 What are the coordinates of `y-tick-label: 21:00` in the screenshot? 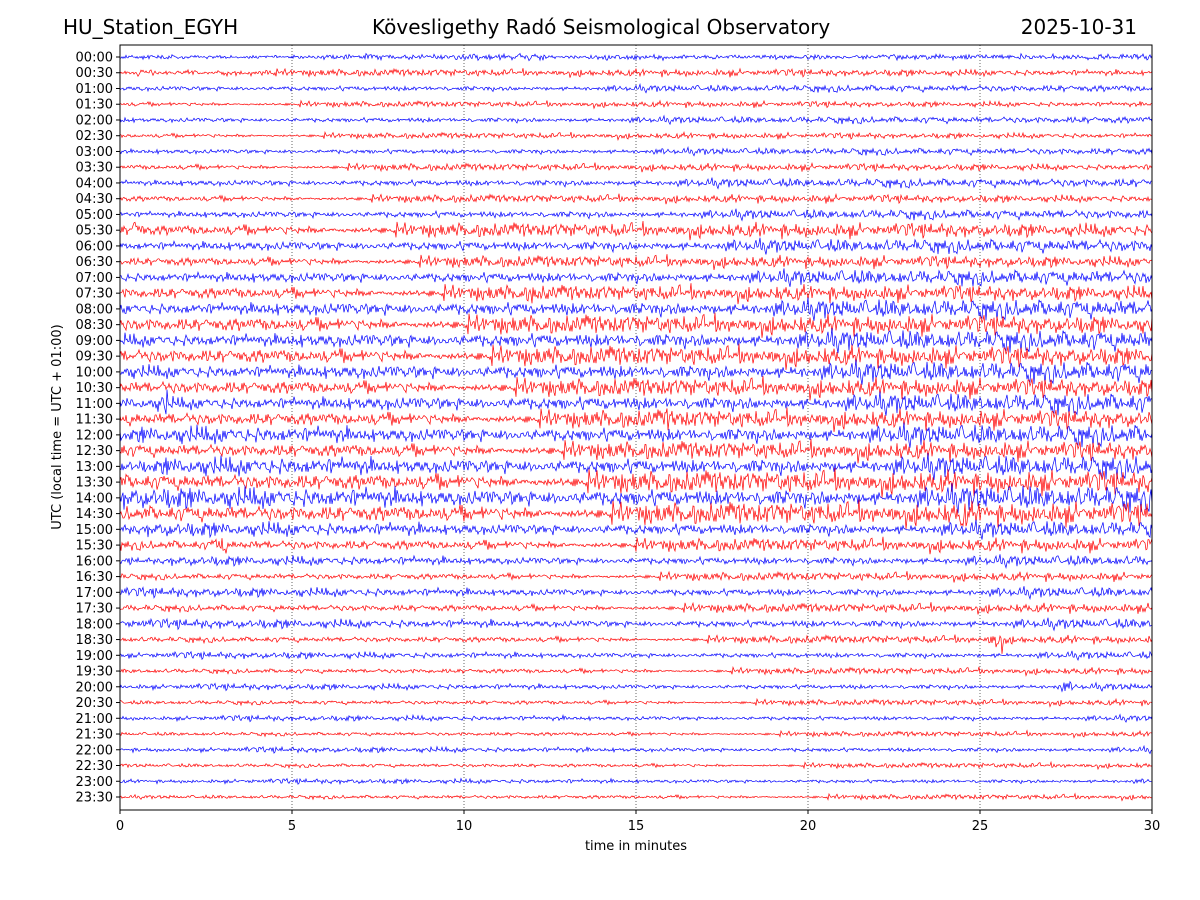 It's located at (94, 719).